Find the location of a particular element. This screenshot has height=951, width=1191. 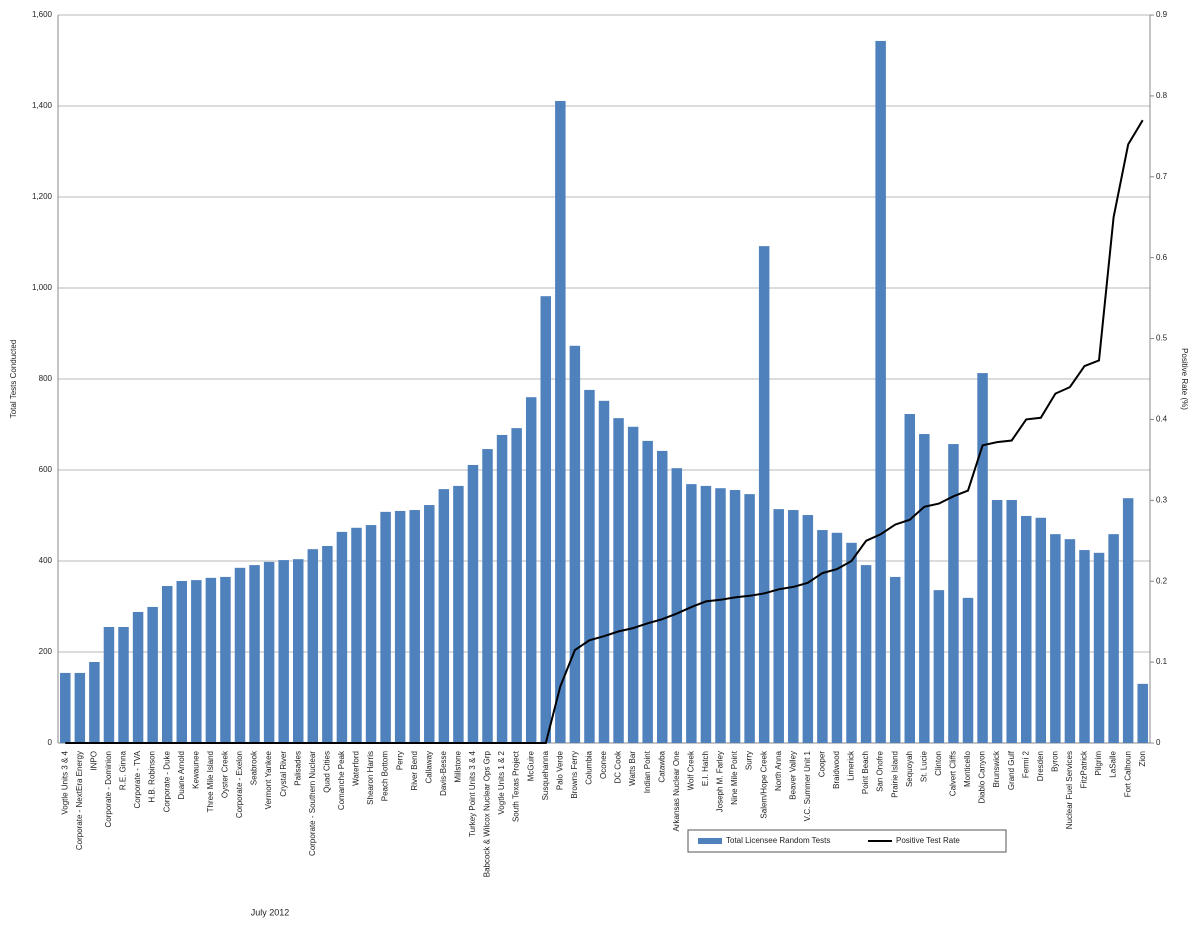

x-tick-label: Dresden is located at coordinates (1040, 766).